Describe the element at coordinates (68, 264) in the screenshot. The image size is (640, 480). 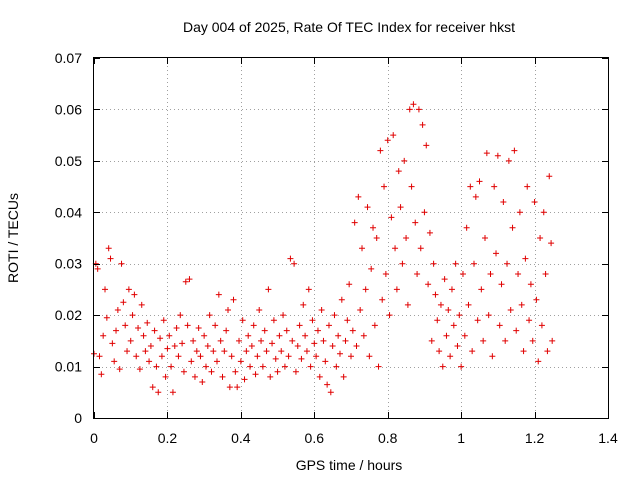
I see `y-tick-label: 0.03` at that location.